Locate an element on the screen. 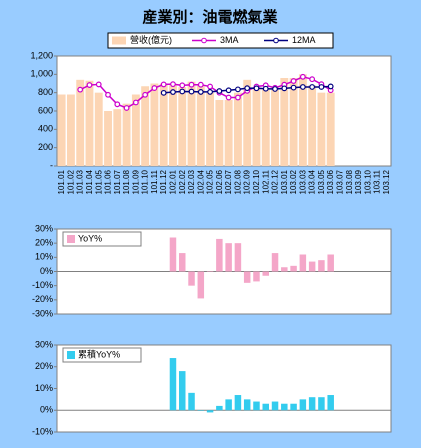  y-tick-label: 10% is located at coordinates (44, 388).